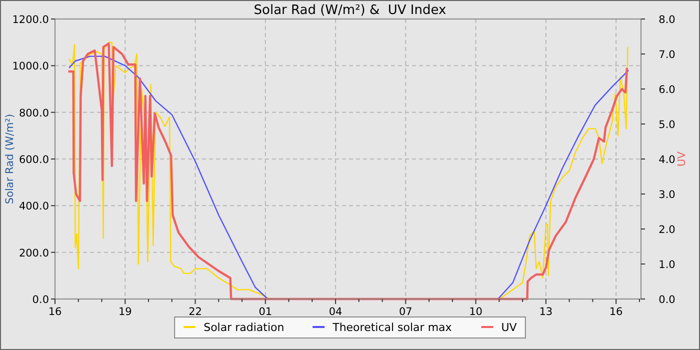  I want to click on y2-tick-label: 8.0, so click(667, 20).